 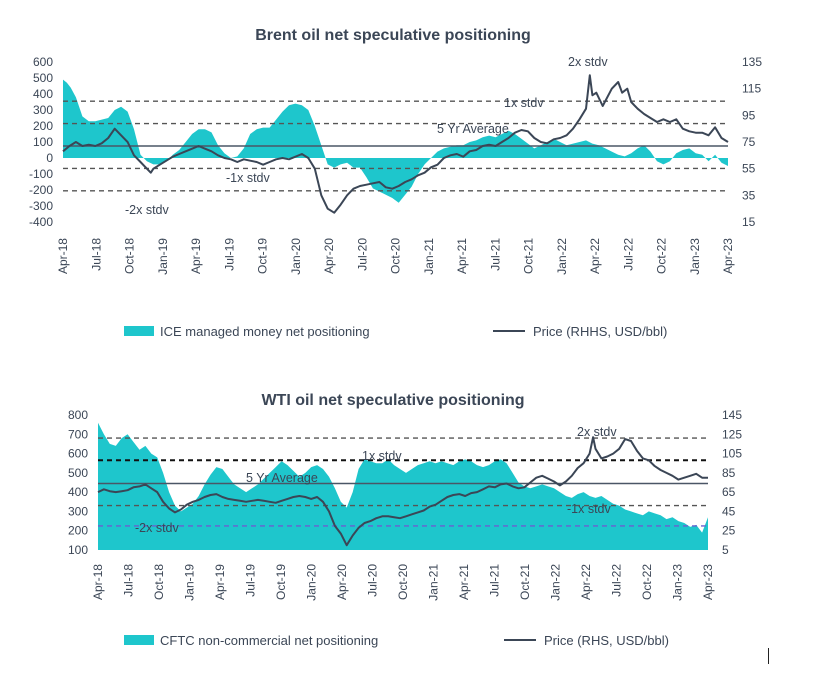 I want to click on y-left-tick-7: 300, so click(x=43, y=110).